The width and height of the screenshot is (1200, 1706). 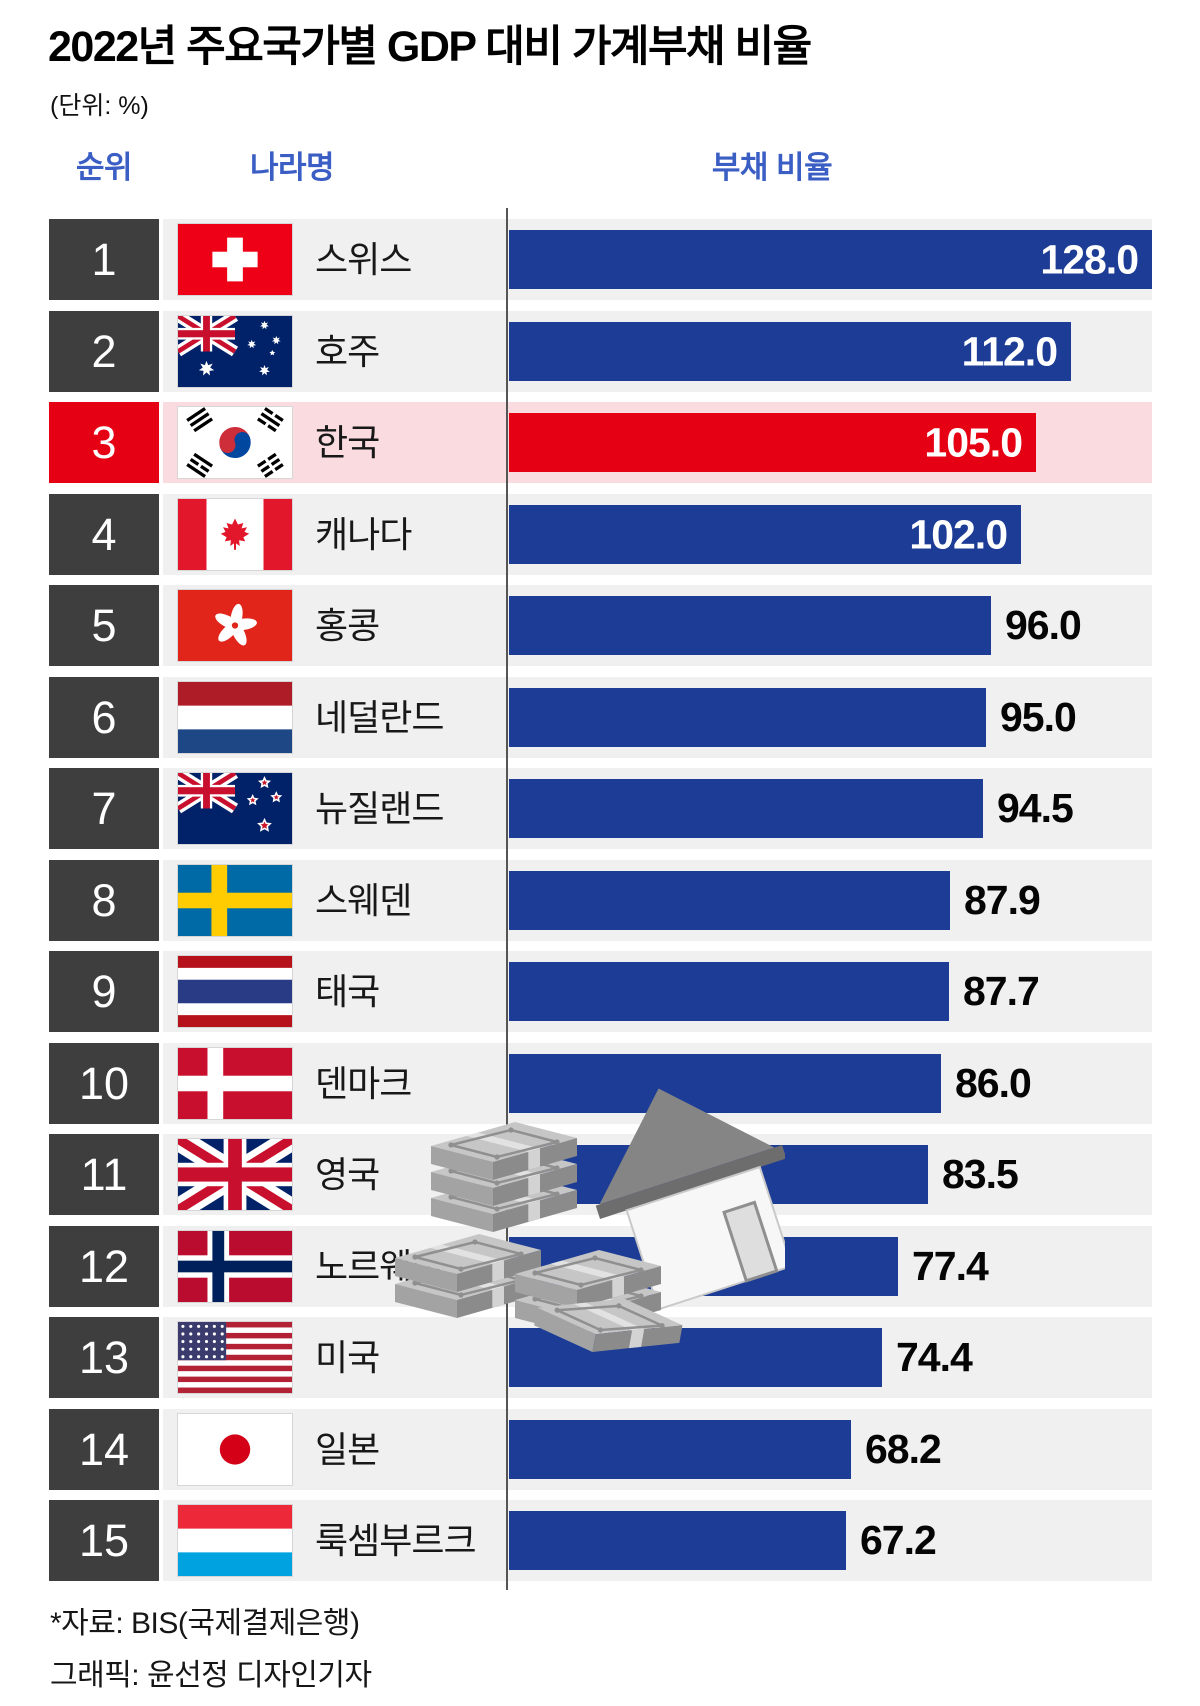 I want to click on netherlands-flag-icon, so click(x=235, y=717).